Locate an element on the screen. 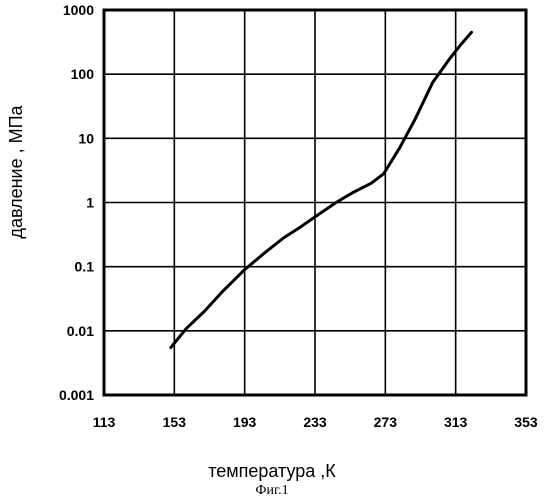 The width and height of the screenshot is (551, 500). x-axis-label: температура ,К is located at coordinates (272, 471).